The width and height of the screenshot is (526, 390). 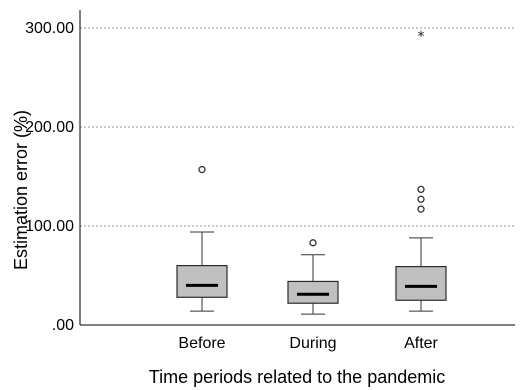 I want to click on y-tick-label: 100.00, so click(x=49, y=226).